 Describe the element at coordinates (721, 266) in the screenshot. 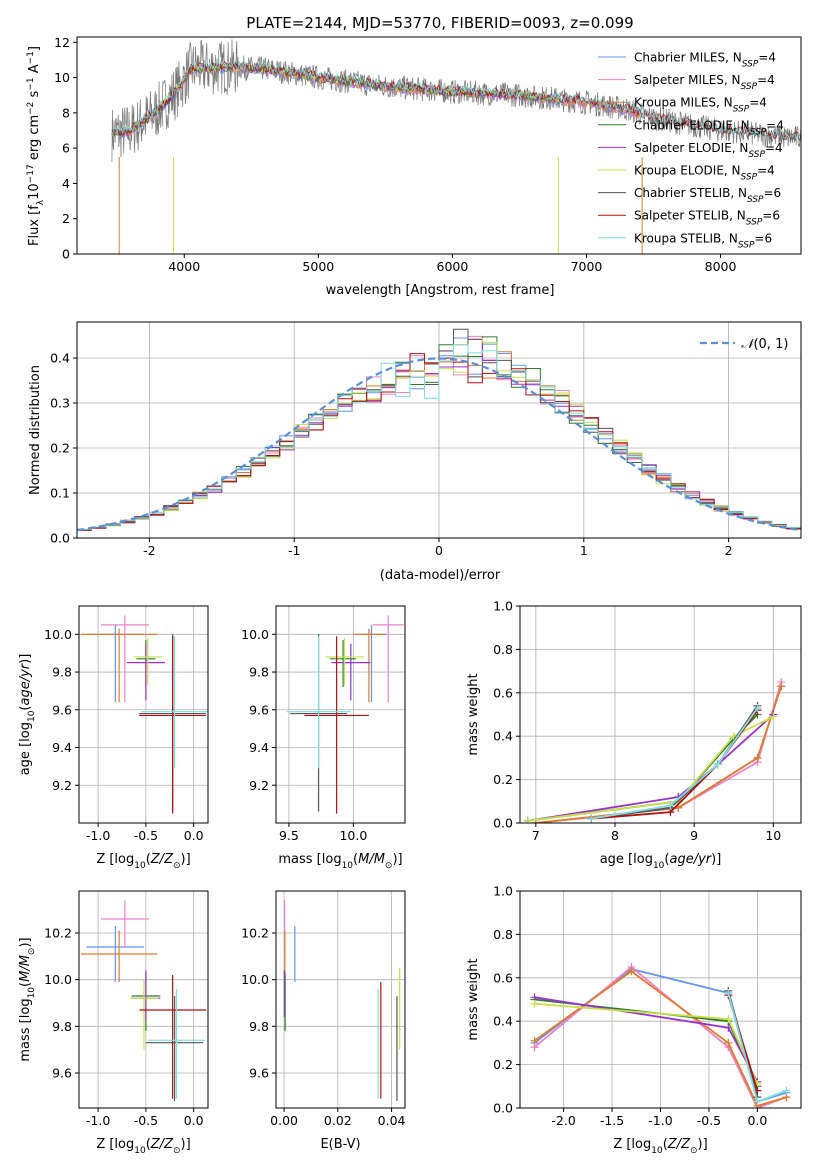

I see `x-tick-label: 8000` at that location.